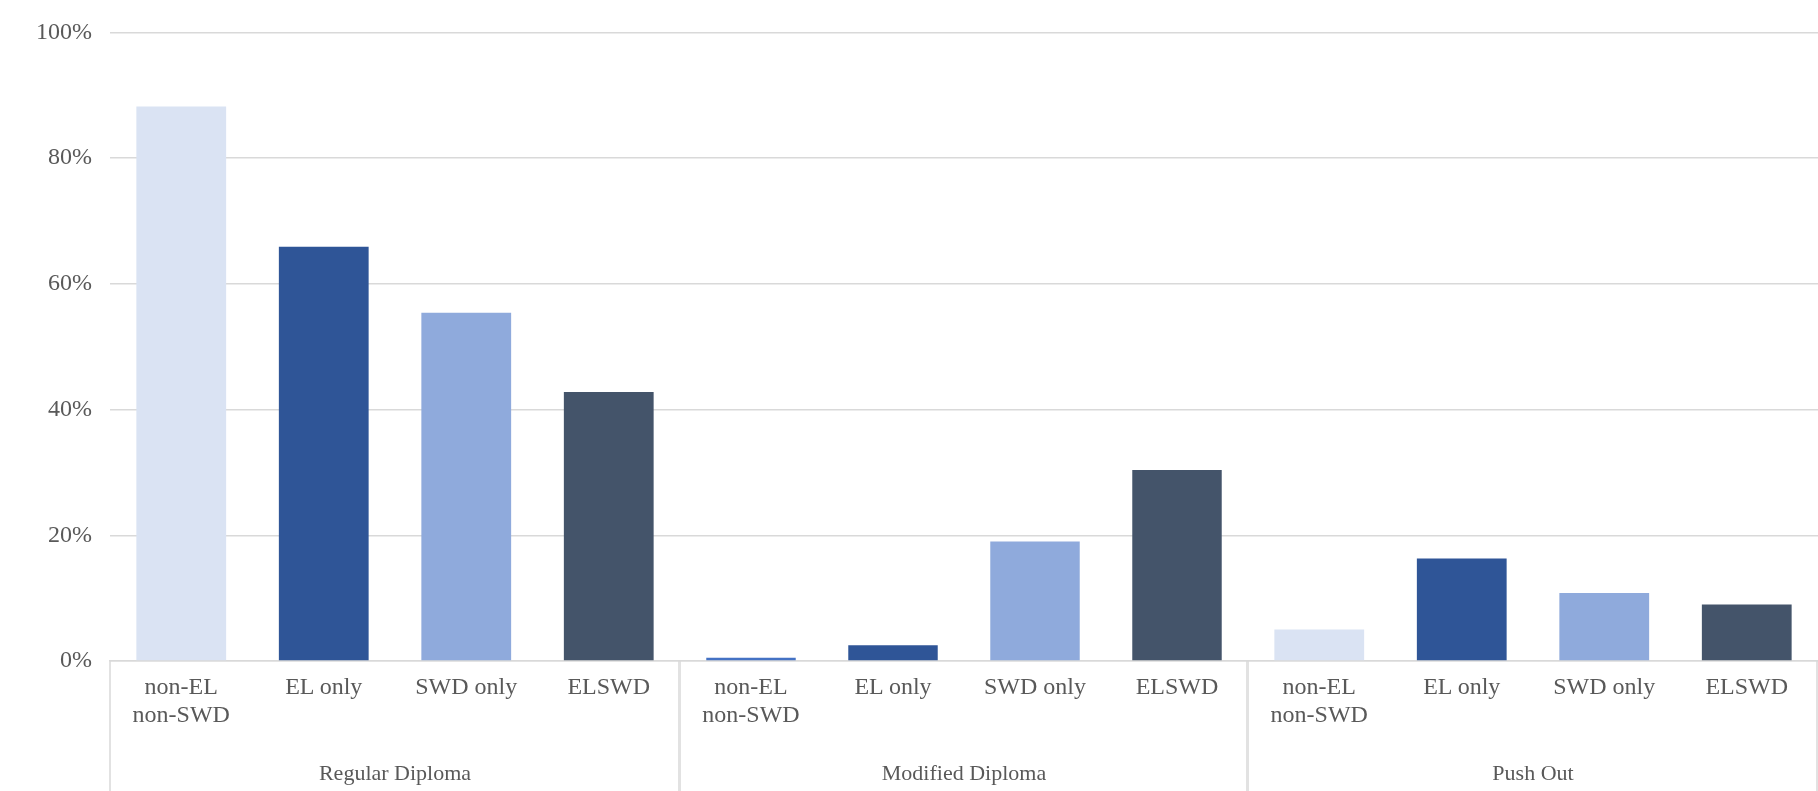 Image resolution: width=1818 pixels, height=791 pixels. Describe the element at coordinates (70, 156) in the screenshot. I see `y-tick-label: 80%` at that location.